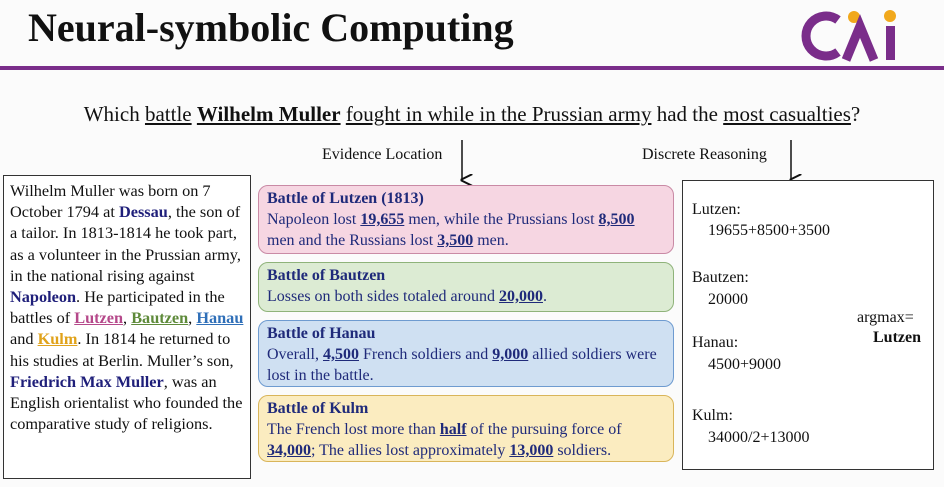 The image size is (944, 487). Describe the element at coordinates (510, 354) in the screenshot. I see `text-run: 9,000` at that location.